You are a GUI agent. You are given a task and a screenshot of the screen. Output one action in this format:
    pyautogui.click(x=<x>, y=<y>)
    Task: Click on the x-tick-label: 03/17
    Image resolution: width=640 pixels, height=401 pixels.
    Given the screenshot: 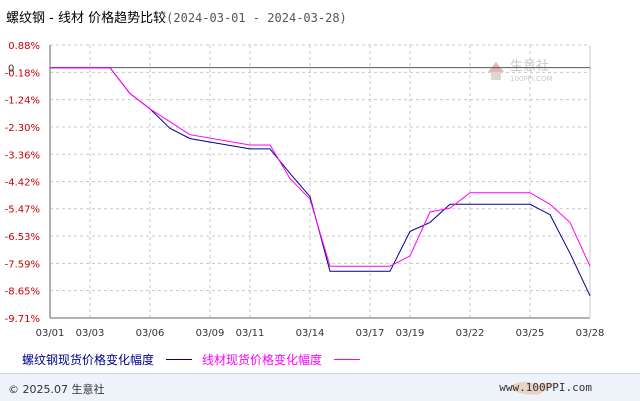 What is the action you would take?
    pyautogui.click(x=370, y=333)
    